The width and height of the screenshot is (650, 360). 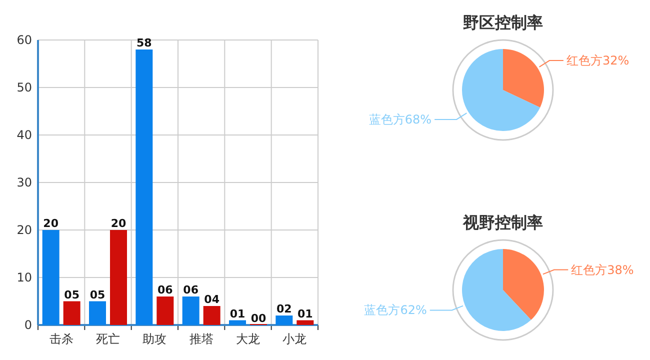 I want to click on y-tick-label: 0, so click(x=28, y=325).